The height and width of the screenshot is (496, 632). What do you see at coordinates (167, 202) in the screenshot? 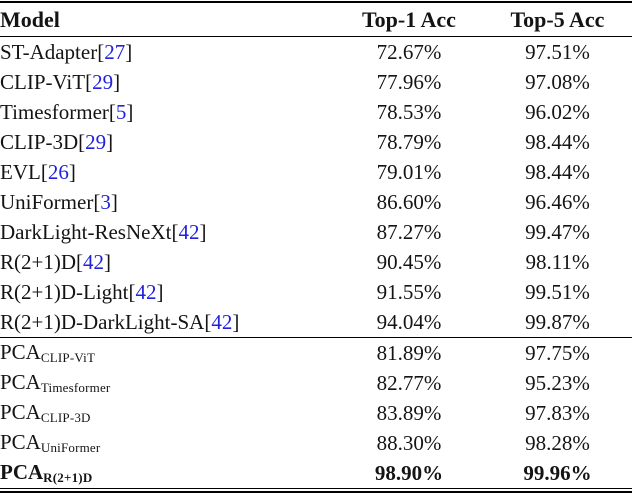
I see `model-cell: UniFormer[3]` at bounding box center [167, 202].